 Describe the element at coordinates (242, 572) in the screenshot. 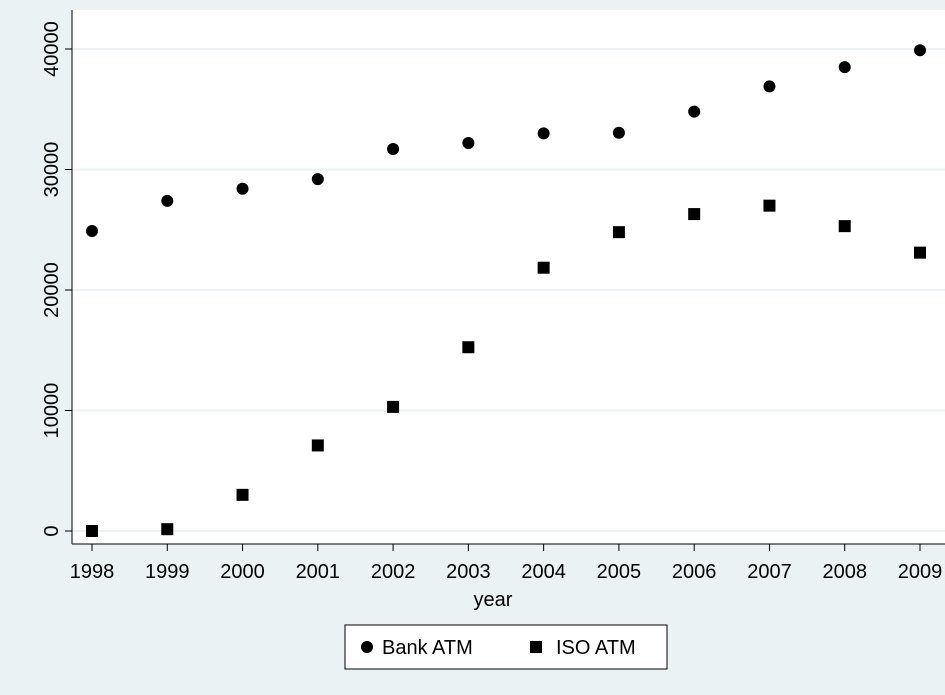

I see `x-tick-label: 2000` at that location.